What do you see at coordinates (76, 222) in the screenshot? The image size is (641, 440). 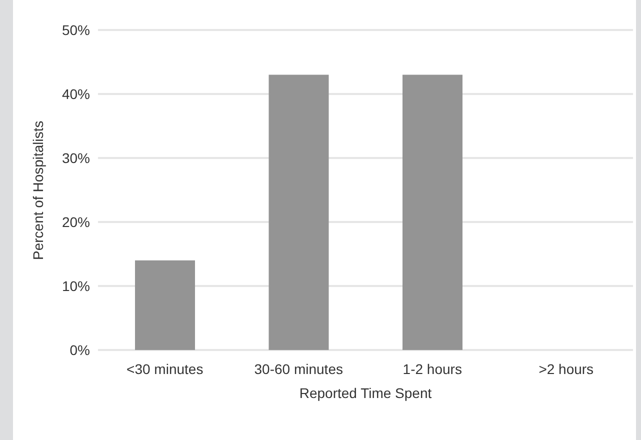 I see `y-tick-label: 20%` at bounding box center [76, 222].